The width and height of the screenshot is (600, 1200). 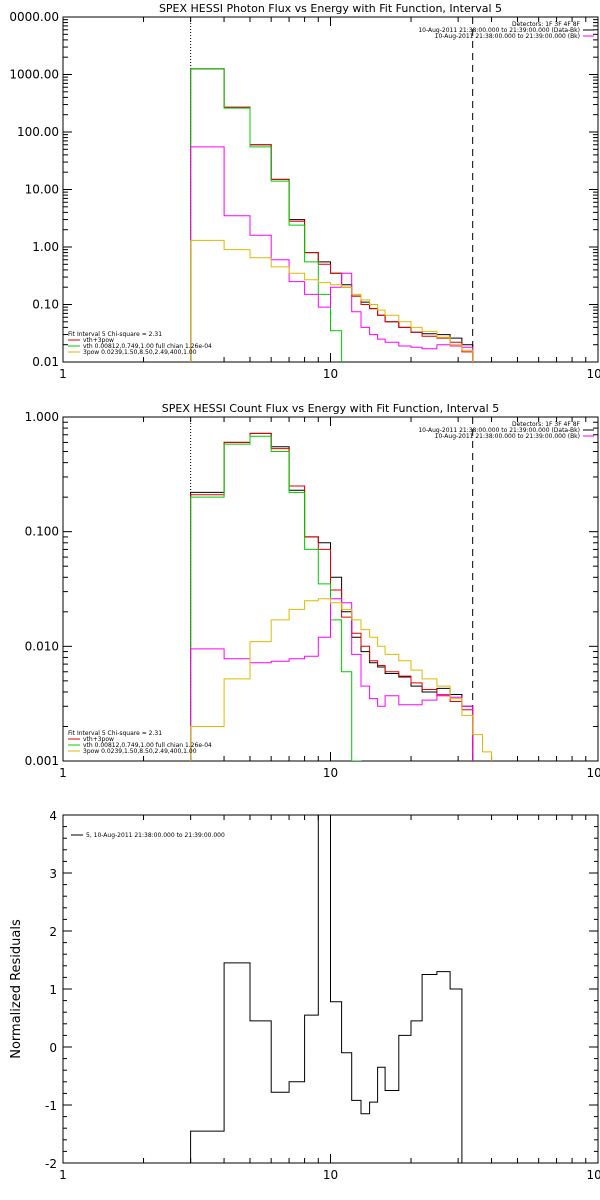 What do you see at coordinates (45, 362) in the screenshot?
I see `y-tick-label: 0.01` at bounding box center [45, 362].